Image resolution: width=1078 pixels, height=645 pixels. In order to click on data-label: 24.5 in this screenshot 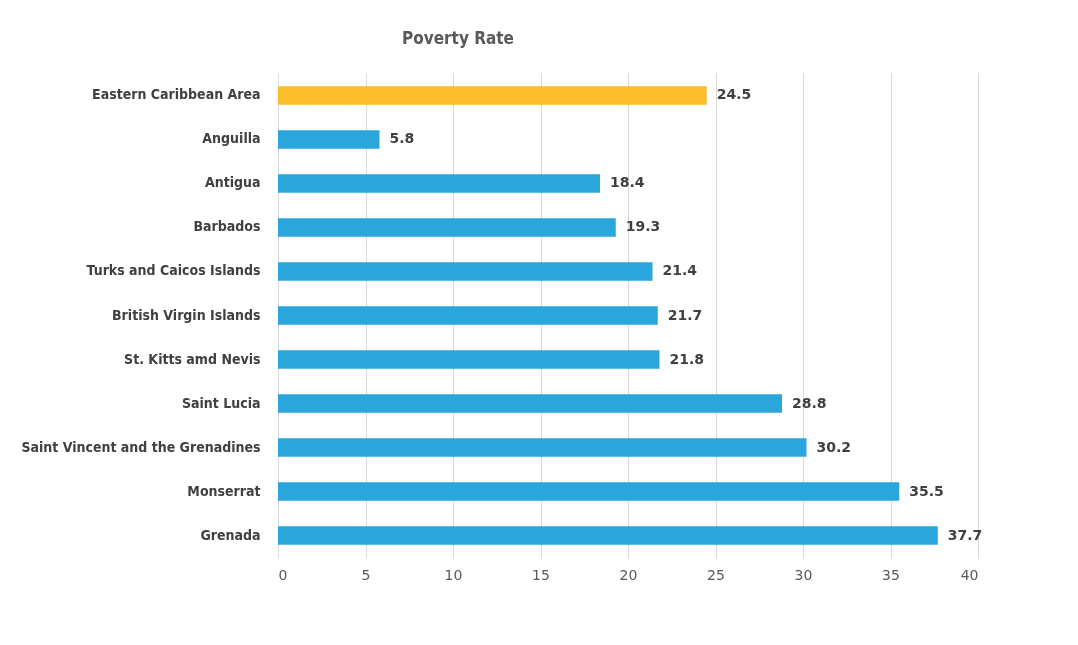, I will do `click(734, 94)`.